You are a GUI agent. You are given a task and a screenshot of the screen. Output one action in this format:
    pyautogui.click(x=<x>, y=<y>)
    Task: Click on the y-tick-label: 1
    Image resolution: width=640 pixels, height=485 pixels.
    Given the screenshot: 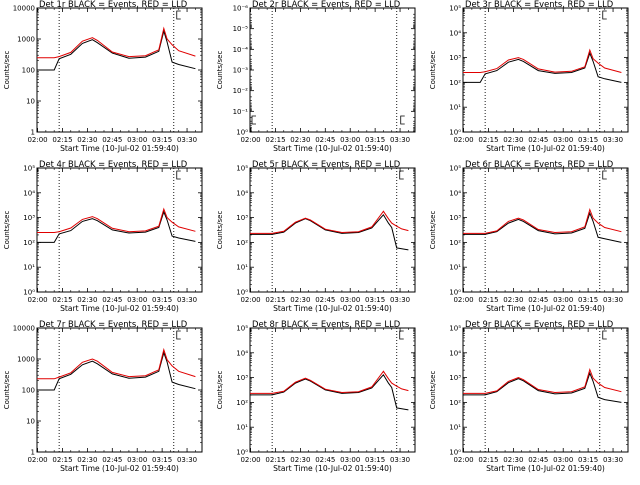 What is the action you would take?
    pyautogui.click(x=33, y=133)
    